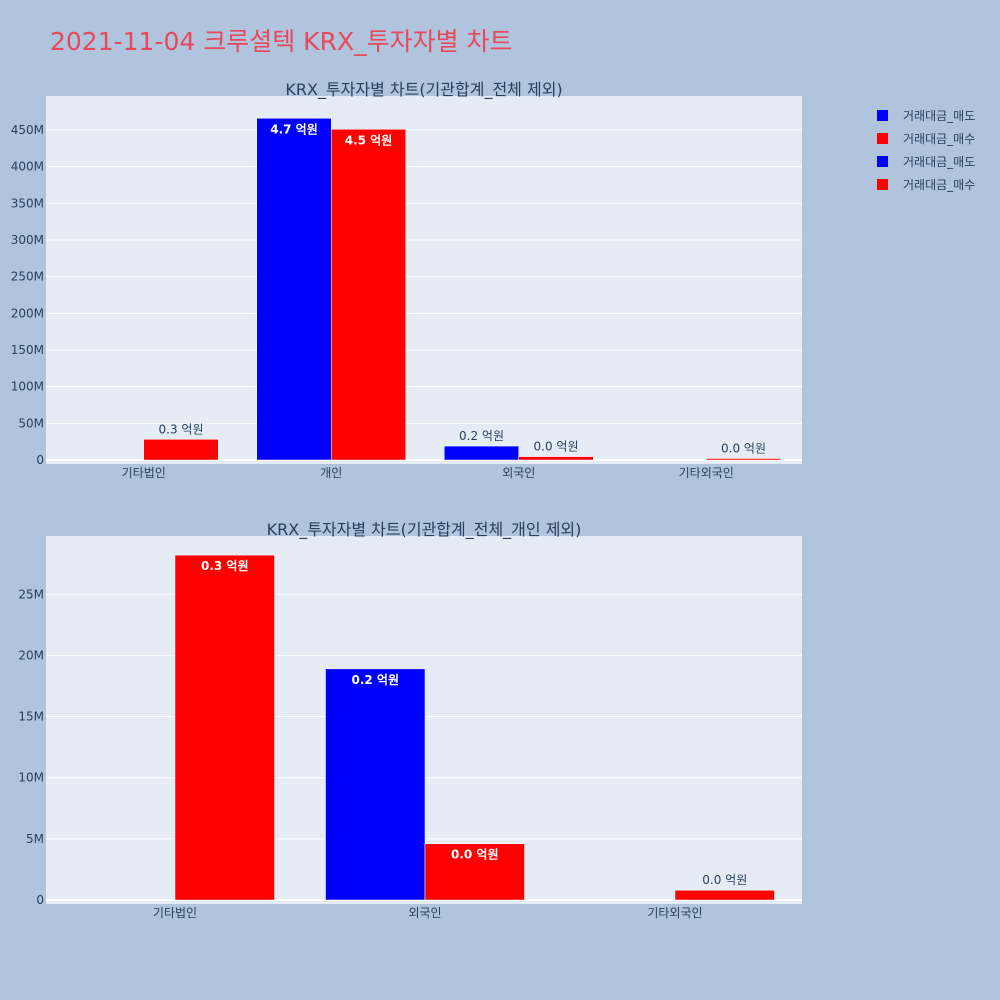 This screenshot has width=1000, height=1000. Describe the element at coordinates (423, 90) in the screenshot. I see `chart-title: KRX_투자자별 차트(기관합계_전체 제외)` at that location.